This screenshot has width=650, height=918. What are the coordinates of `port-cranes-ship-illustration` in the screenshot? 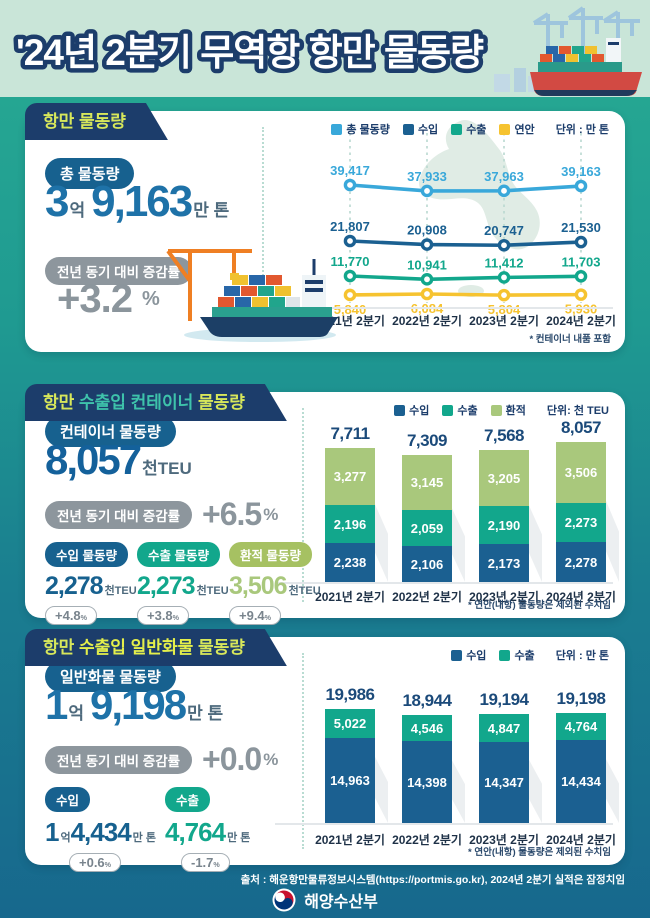 It's located at (568, 51).